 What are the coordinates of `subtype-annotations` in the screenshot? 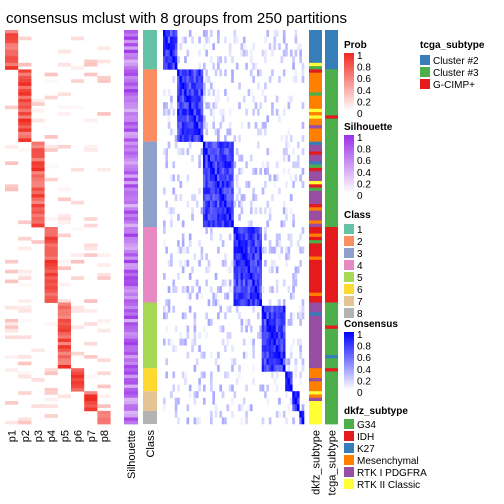 It's located at (323, 227).